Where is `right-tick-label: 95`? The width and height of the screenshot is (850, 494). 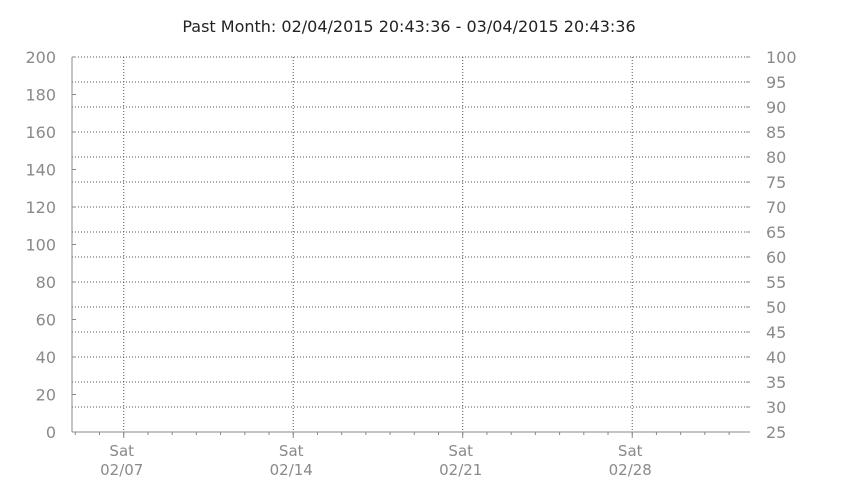 right-tick-label: 95 is located at coordinates (776, 82).